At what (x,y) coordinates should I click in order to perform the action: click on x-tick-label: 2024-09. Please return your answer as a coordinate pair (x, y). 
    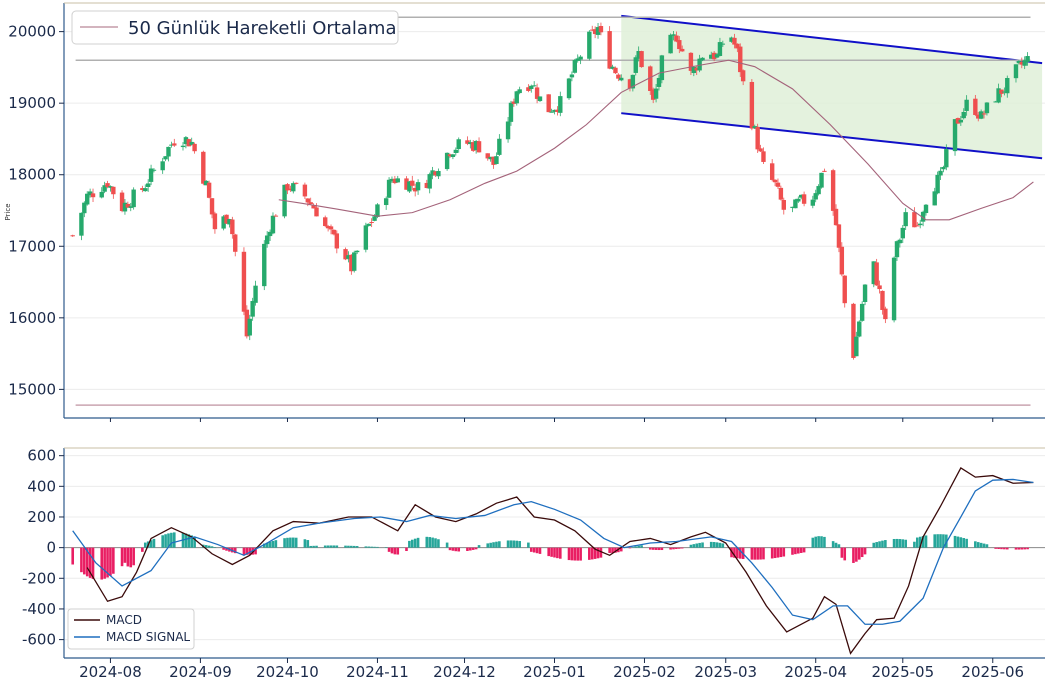
    Looking at the image, I should click on (200, 670).